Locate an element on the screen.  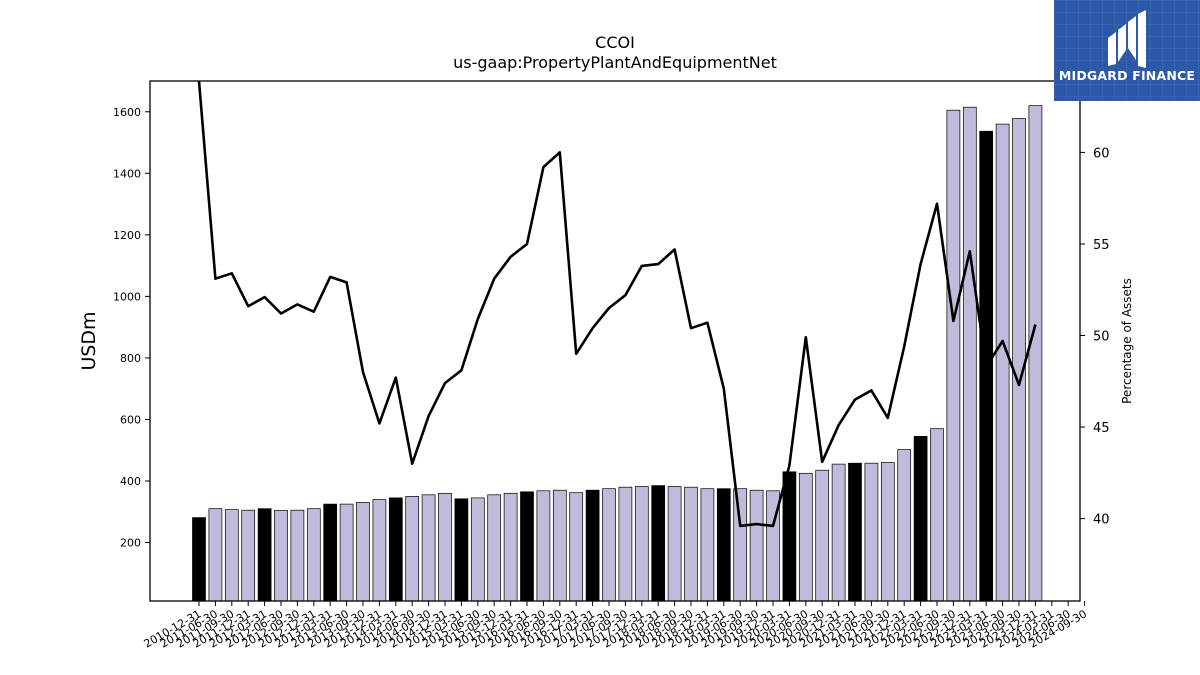
chart-title: CCOI is located at coordinates (615, 42).